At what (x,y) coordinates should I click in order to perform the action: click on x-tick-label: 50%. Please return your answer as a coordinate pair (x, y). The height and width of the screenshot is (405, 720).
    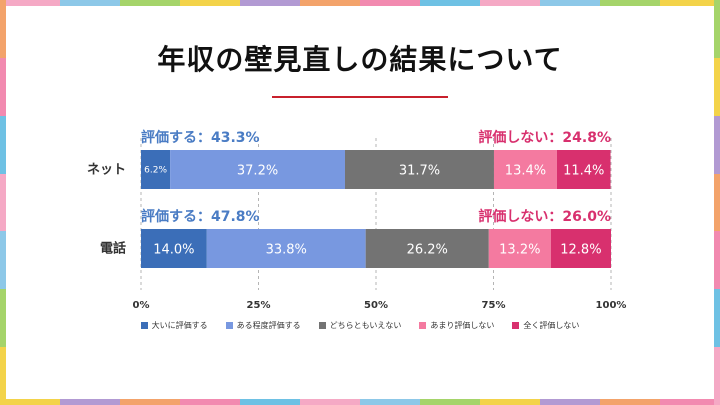
    Looking at the image, I should click on (376, 305).